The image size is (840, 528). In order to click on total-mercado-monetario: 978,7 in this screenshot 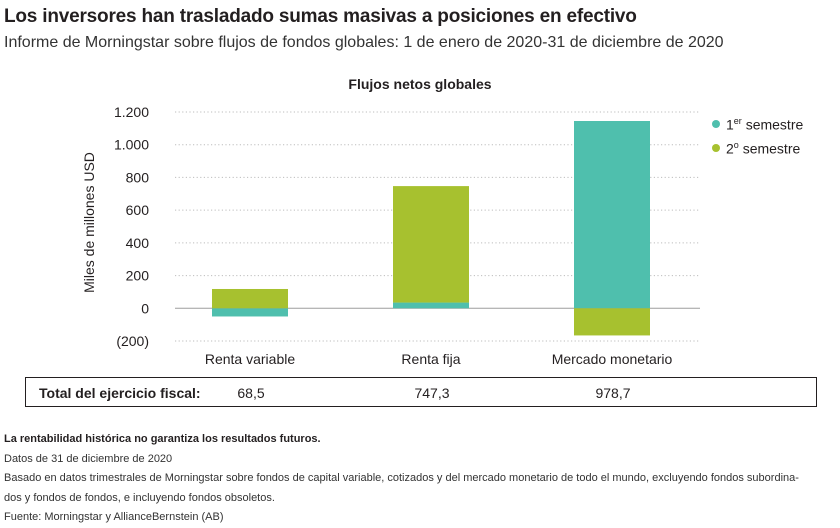, I will do `click(613, 393)`.